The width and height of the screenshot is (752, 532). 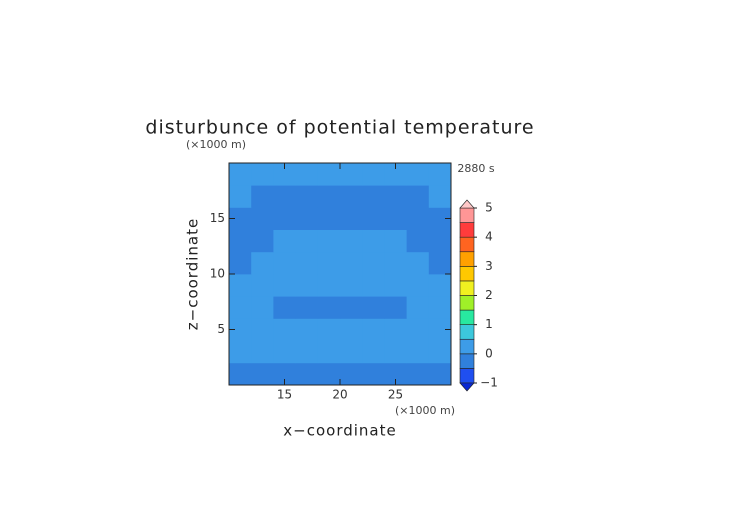 I want to click on colorbar-under, so click(x=467, y=387).